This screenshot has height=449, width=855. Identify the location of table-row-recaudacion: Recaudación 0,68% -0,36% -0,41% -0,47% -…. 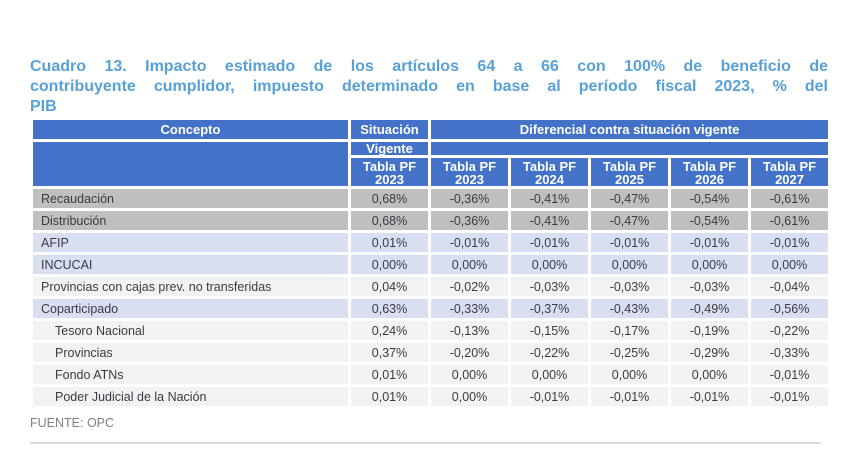
(431, 198).